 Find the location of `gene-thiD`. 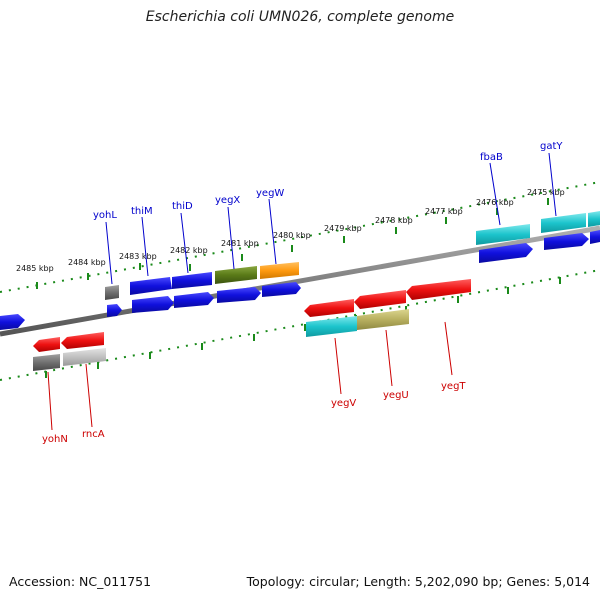

gene-thiD is located at coordinates (192, 280).